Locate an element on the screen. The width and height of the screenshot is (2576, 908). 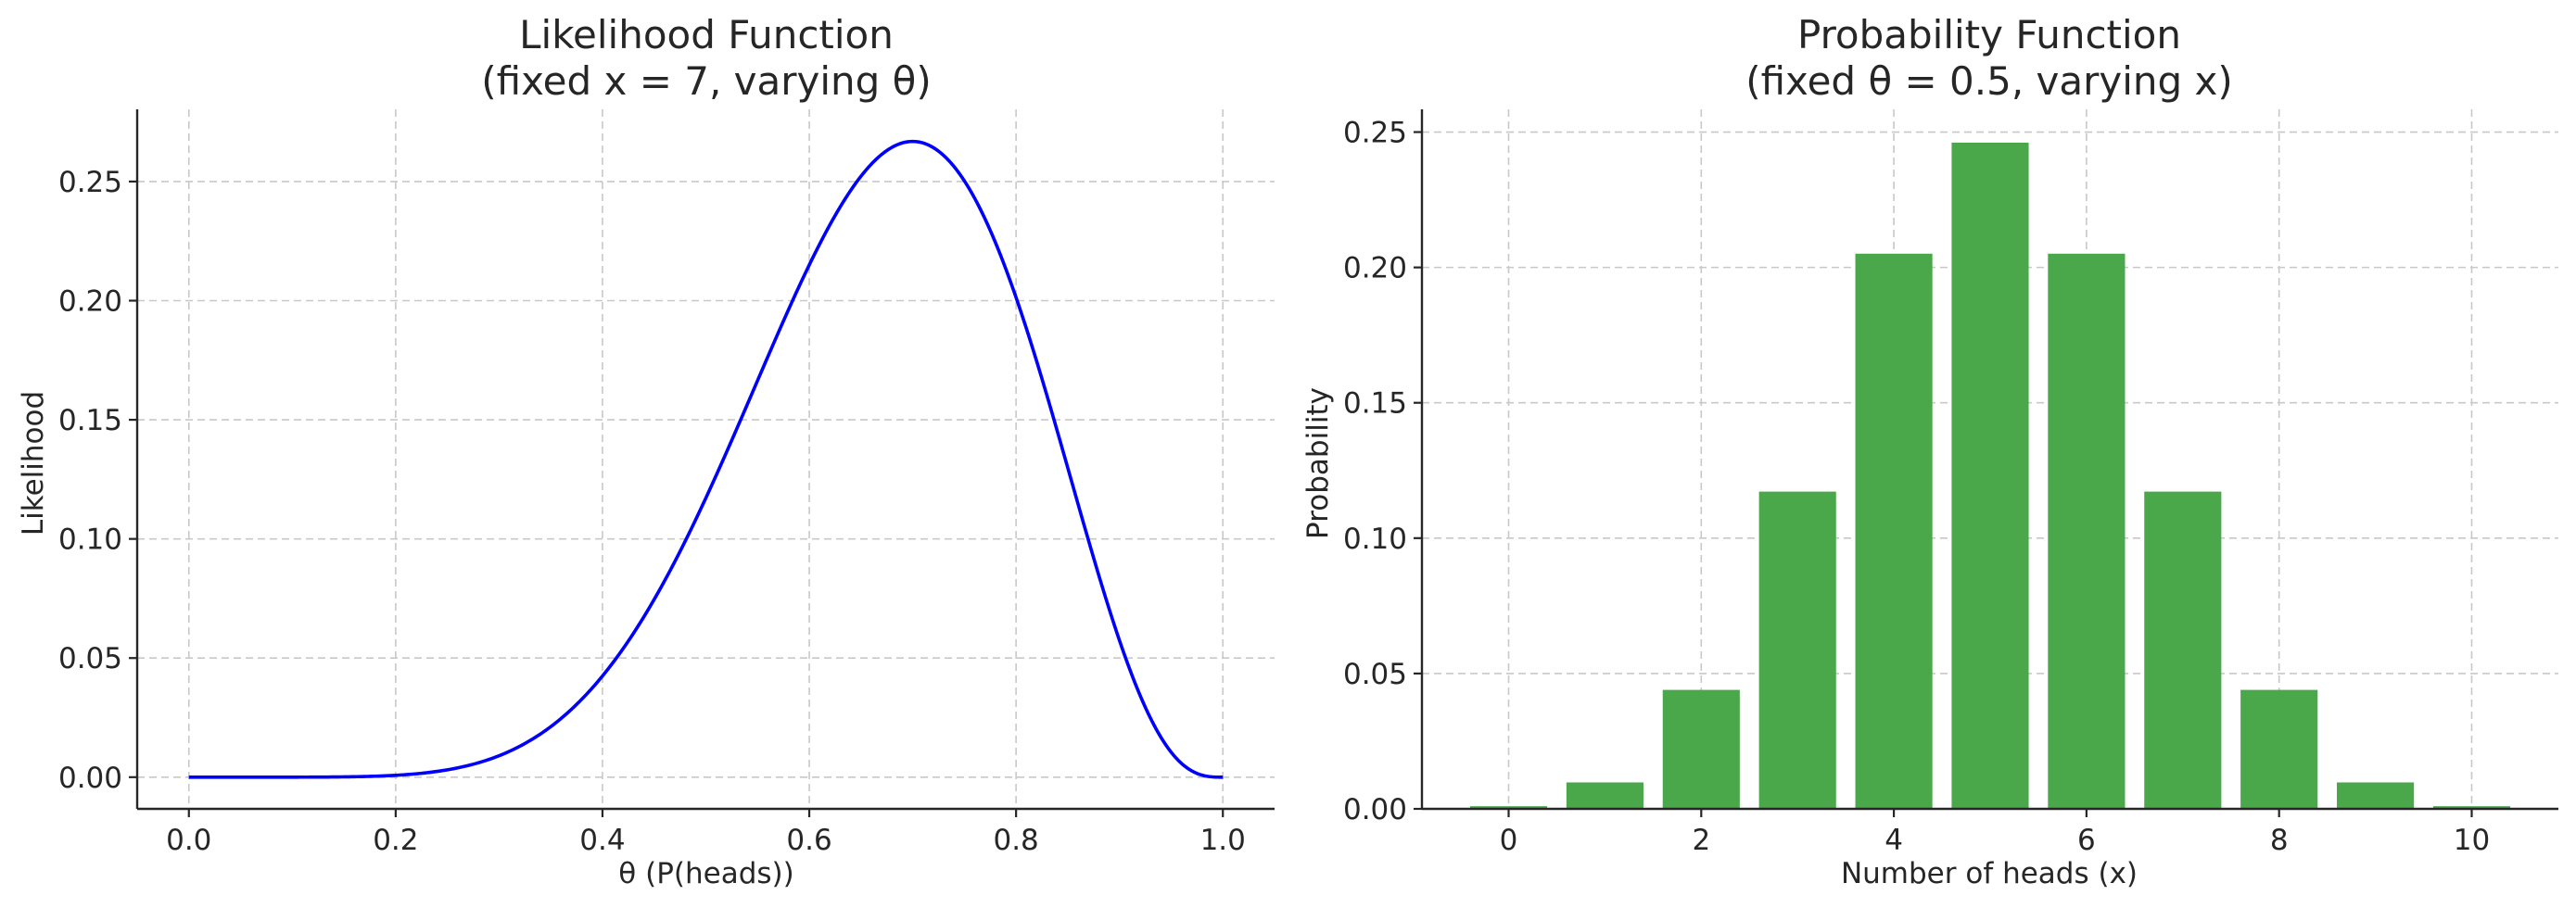
likelihood-x-tick-label: 0.2 is located at coordinates (395, 840).